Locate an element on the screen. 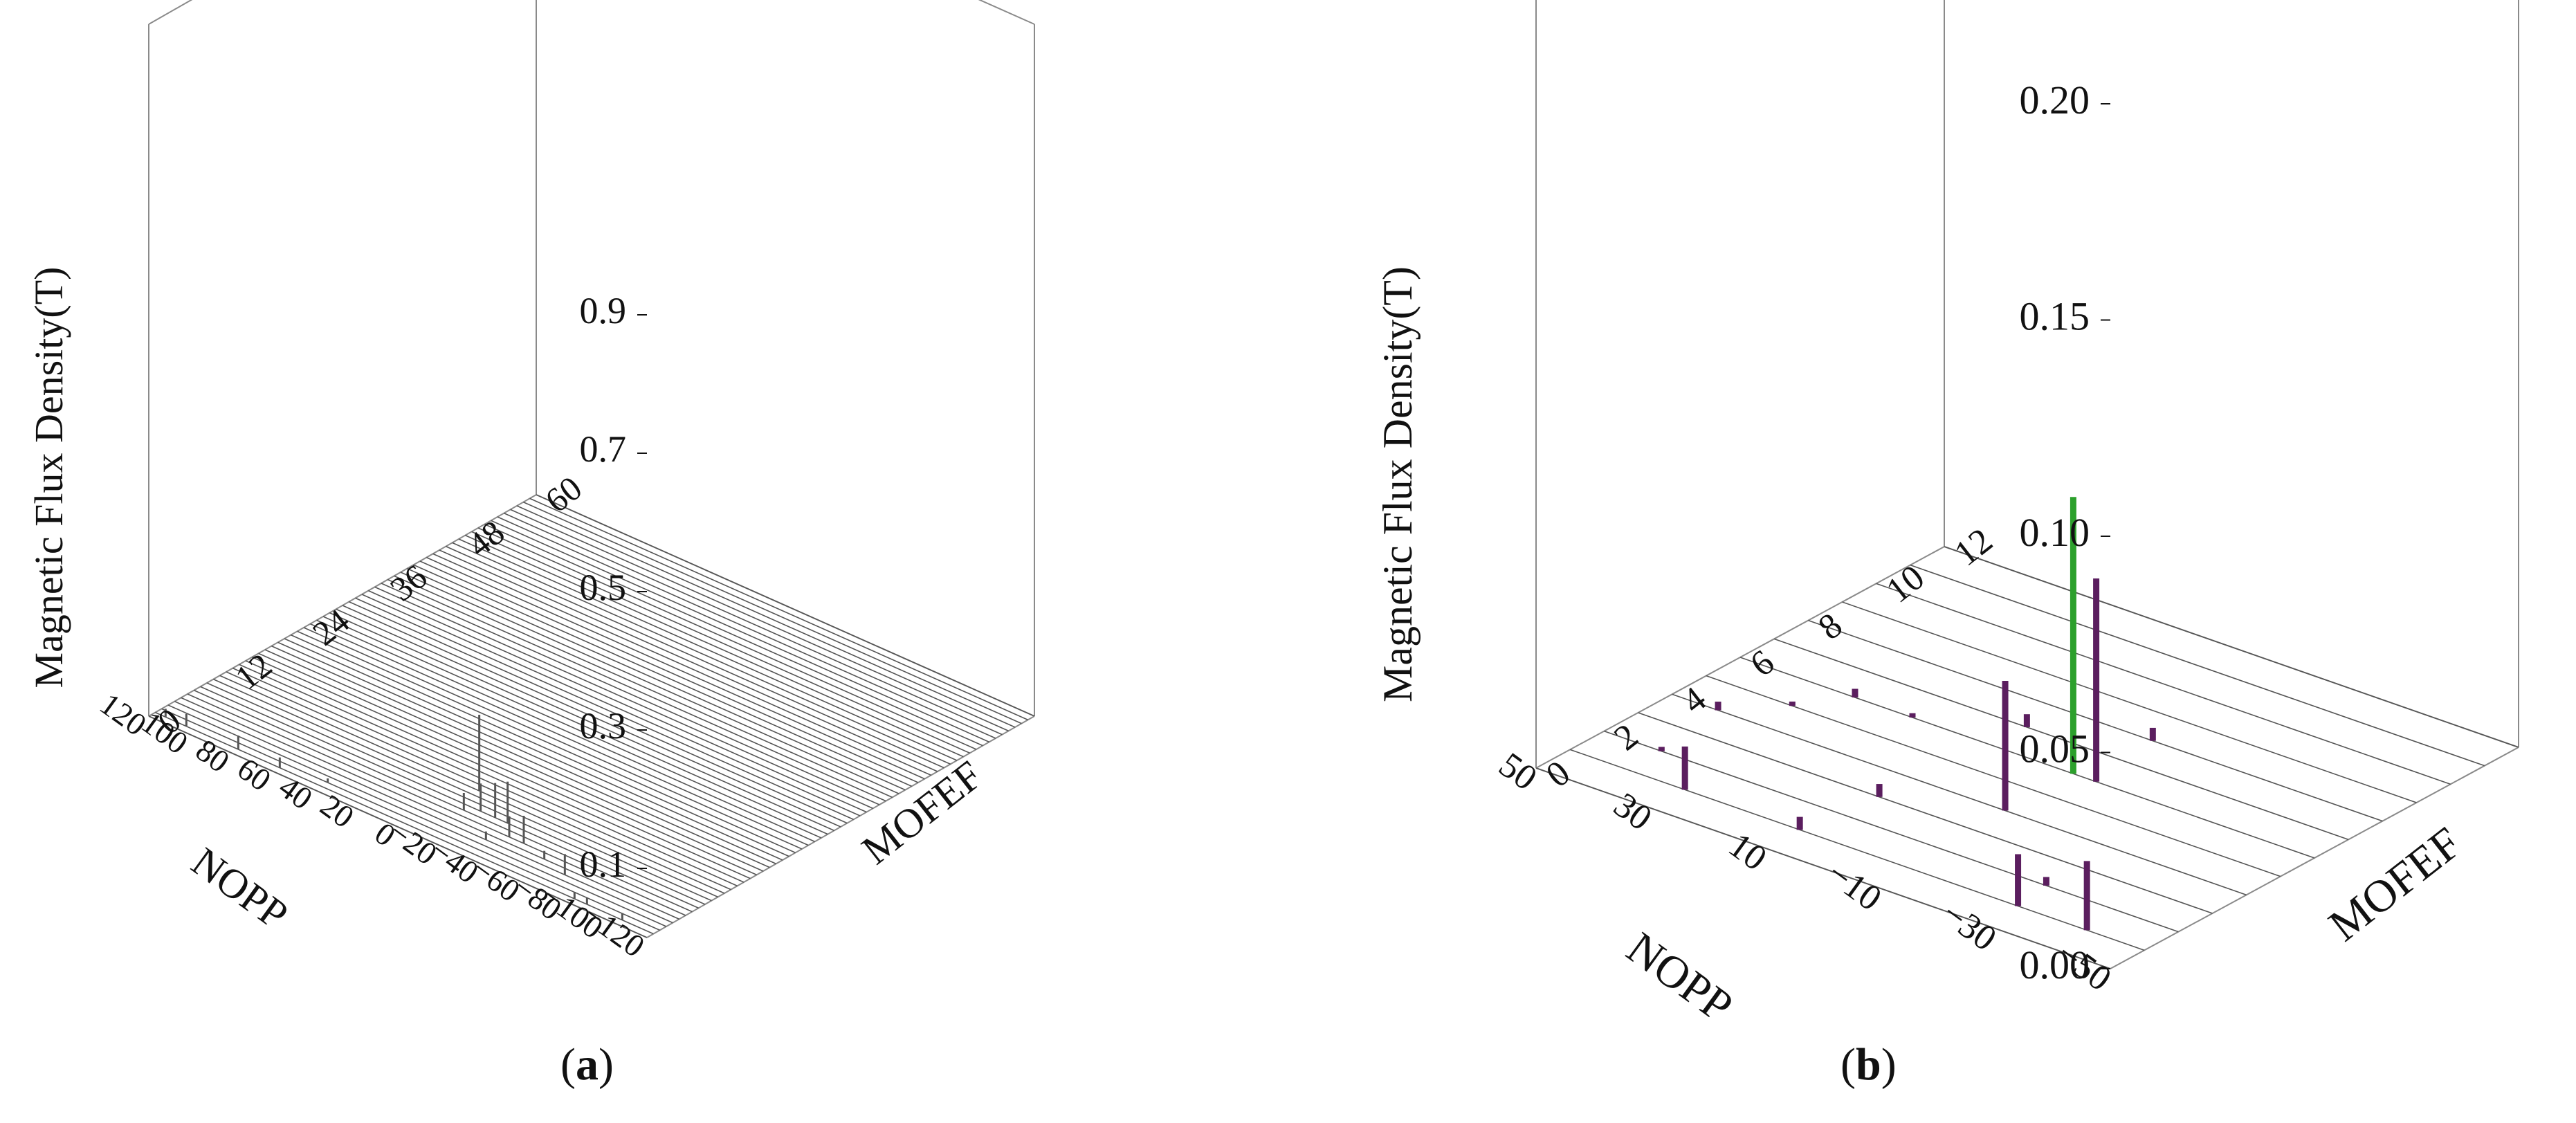 This screenshot has width=2576, height=1123. panel-a-z-tick-label: 0.3 is located at coordinates (604, 726).